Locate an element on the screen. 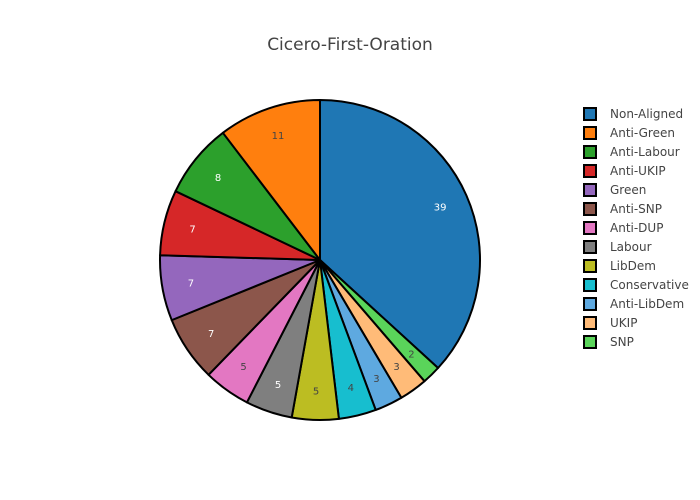 This screenshot has width=700, height=500. legend-label-anti-green: Anti-Green is located at coordinates (642, 133).